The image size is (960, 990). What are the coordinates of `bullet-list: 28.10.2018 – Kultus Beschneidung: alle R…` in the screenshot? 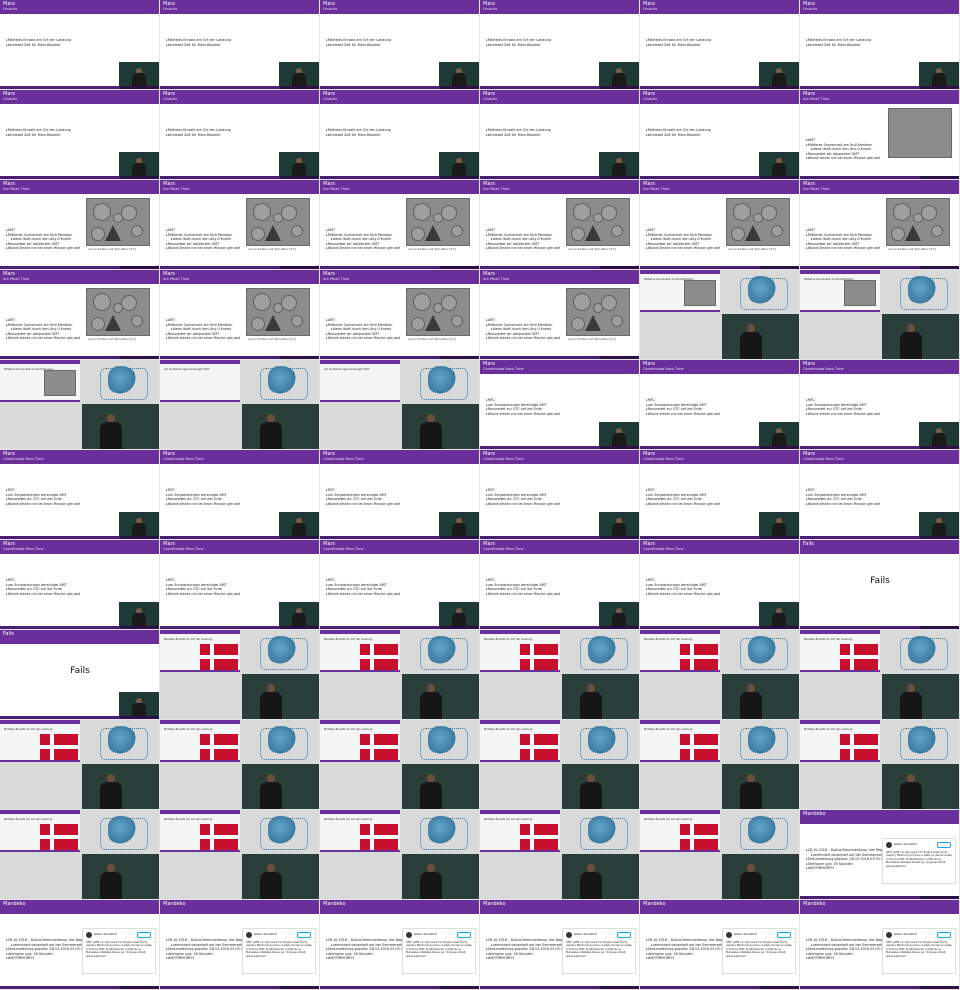 It's located at (694, 949).